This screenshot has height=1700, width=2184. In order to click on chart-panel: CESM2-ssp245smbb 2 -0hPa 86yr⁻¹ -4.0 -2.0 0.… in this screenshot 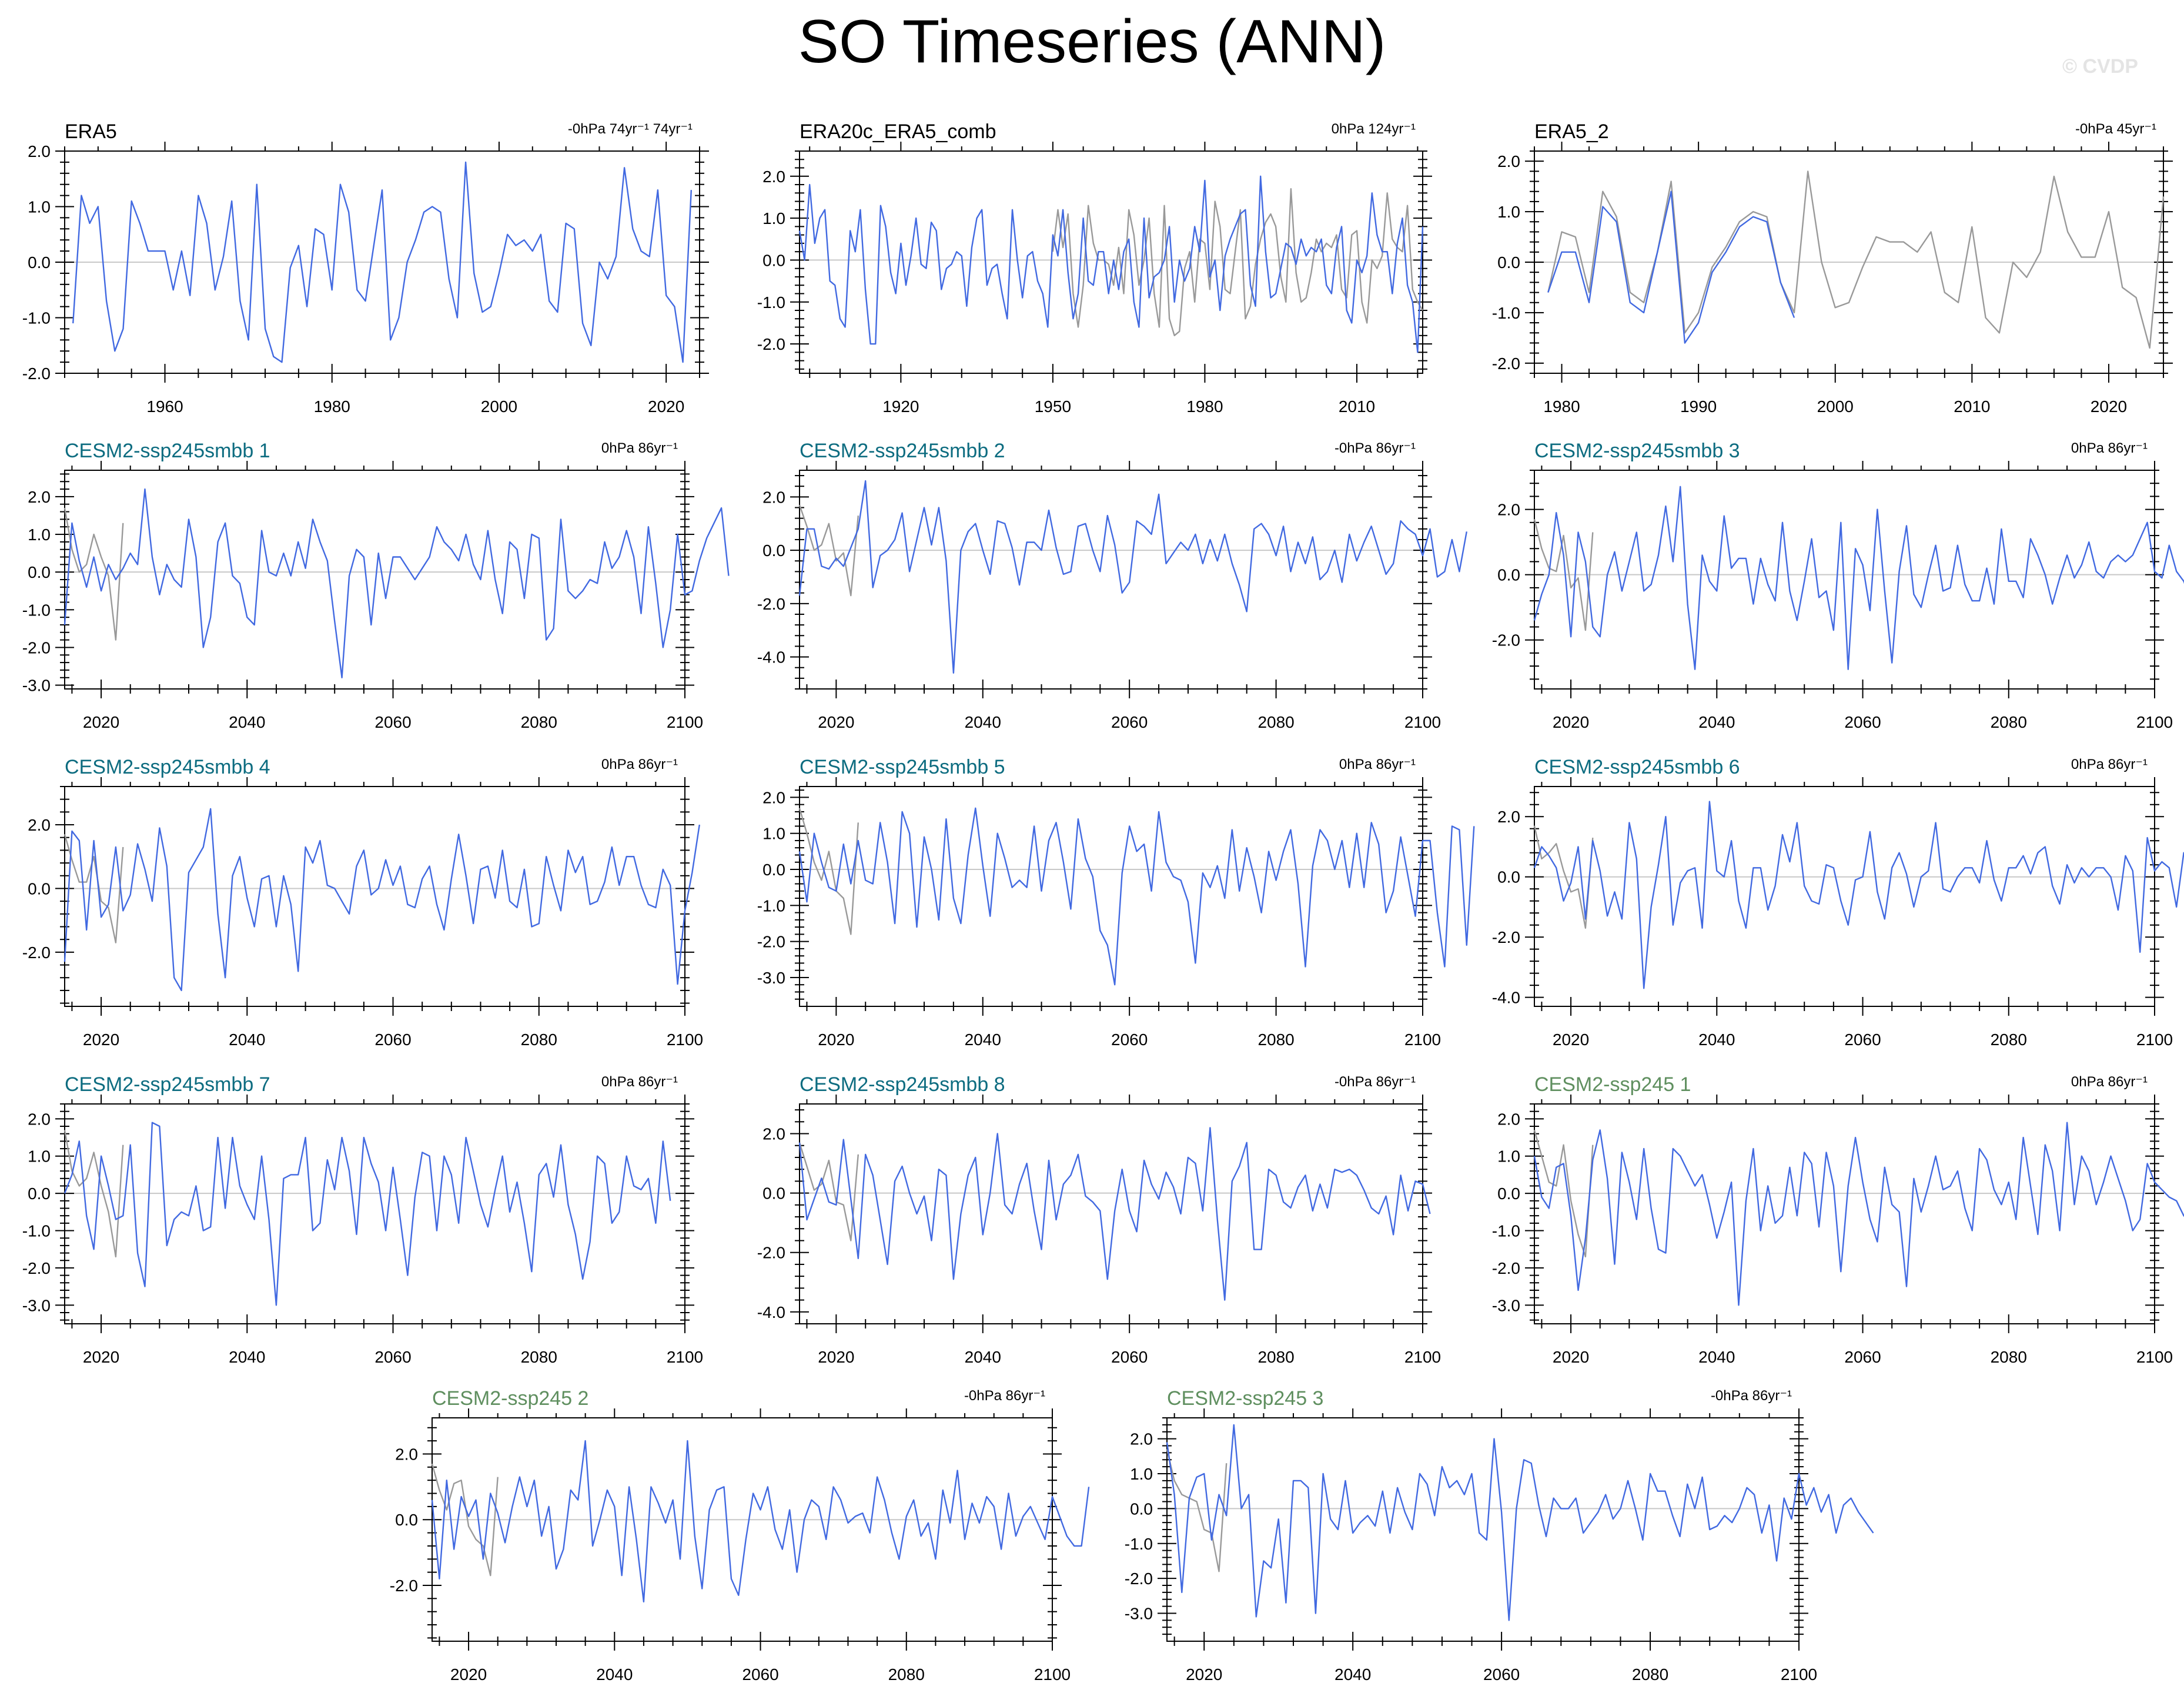, I will do `click(1112, 585)`.